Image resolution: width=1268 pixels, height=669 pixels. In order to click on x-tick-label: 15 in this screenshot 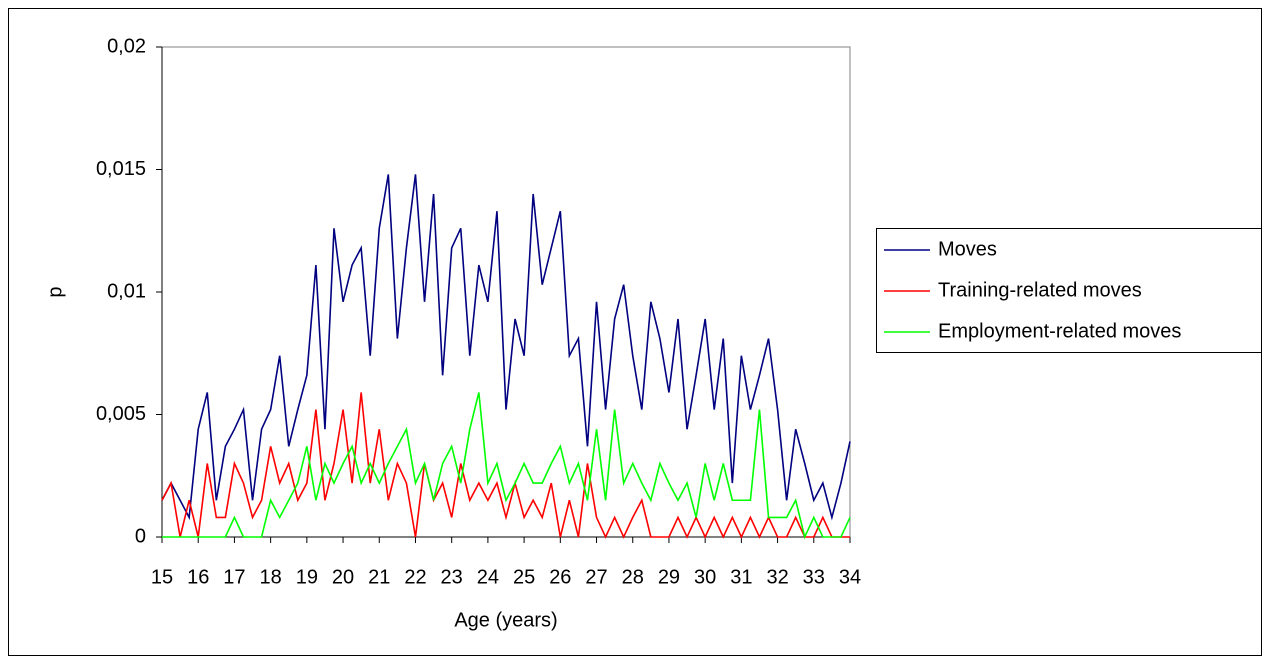, I will do `click(162, 577)`.